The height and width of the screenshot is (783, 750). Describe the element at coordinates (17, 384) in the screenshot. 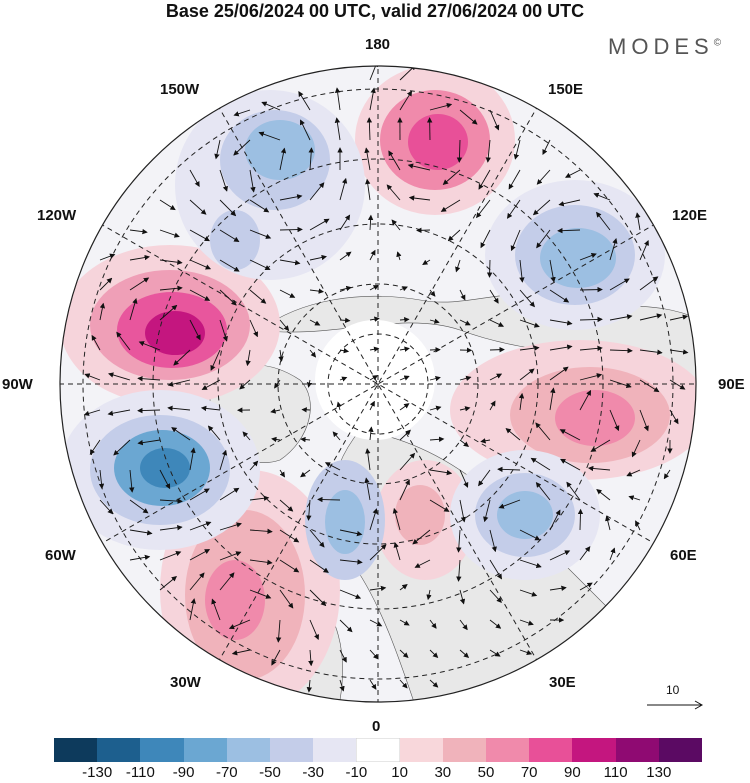

I see `lon-label-90w: 90W` at that location.